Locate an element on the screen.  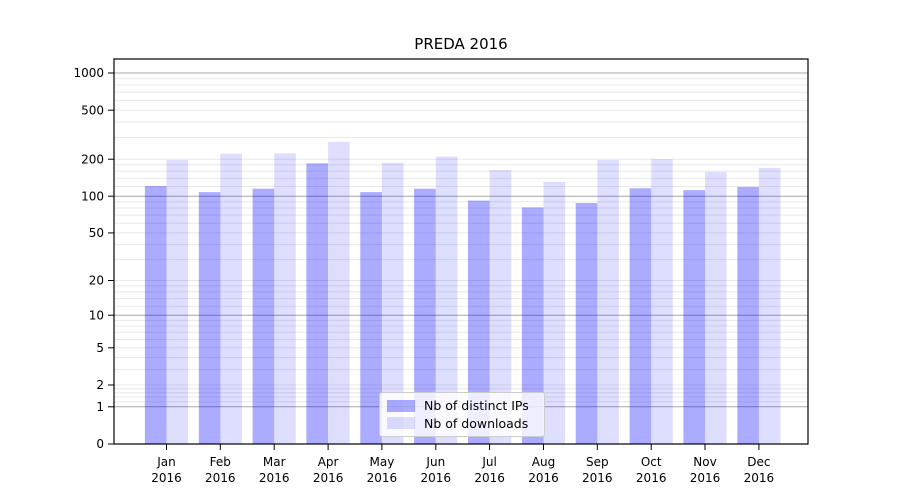
bar-distinct-ips-feb is located at coordinates (209, 318).